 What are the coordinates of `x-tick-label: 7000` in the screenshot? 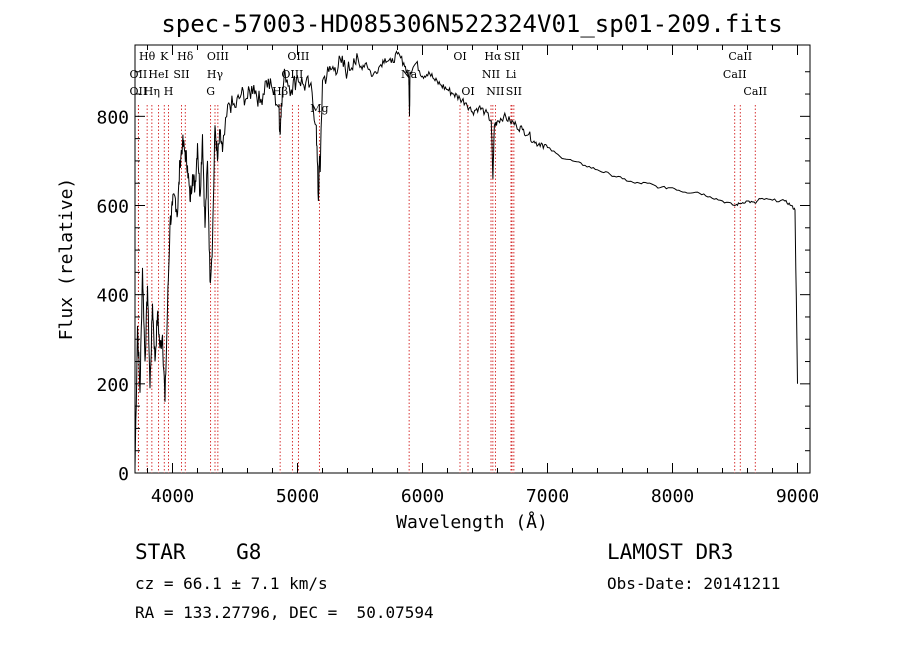 It's located at (547, 496).